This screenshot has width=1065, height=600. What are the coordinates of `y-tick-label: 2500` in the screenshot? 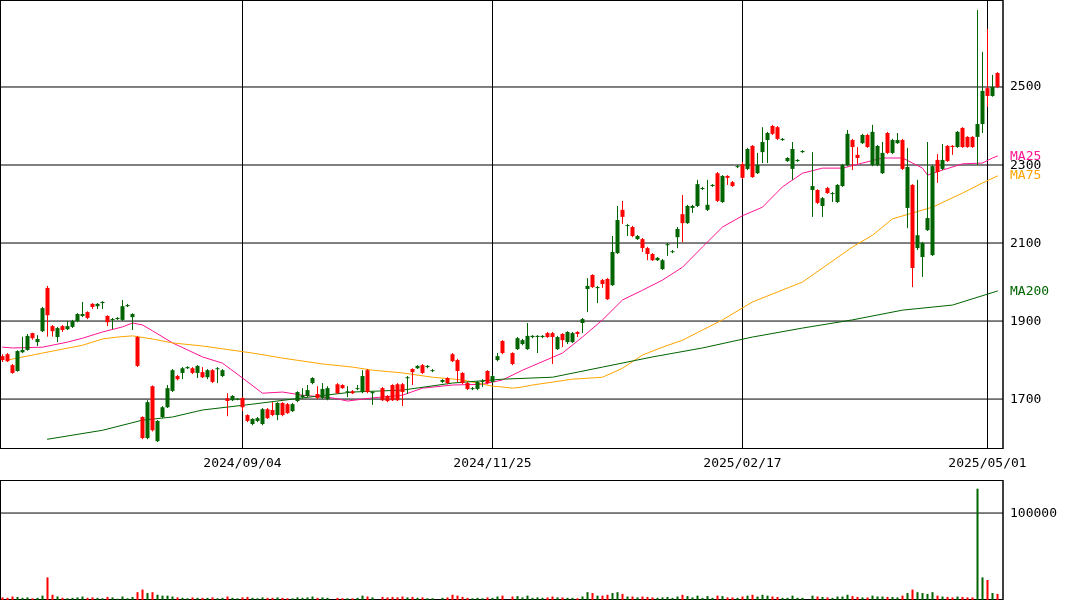 It's located at (1026, 86).